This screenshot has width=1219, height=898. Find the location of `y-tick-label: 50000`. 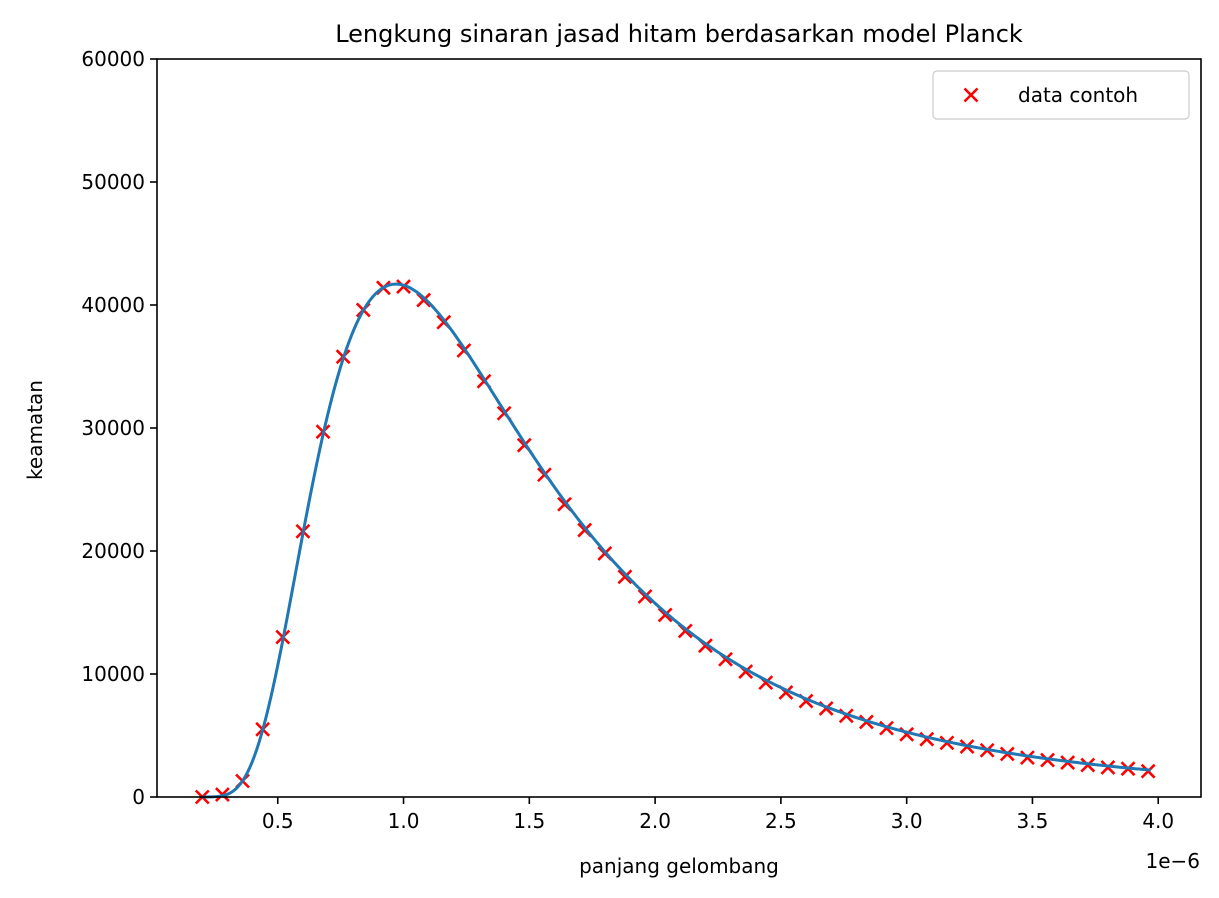

y-tick-label: 50000 is located at coordinates (113, 182).